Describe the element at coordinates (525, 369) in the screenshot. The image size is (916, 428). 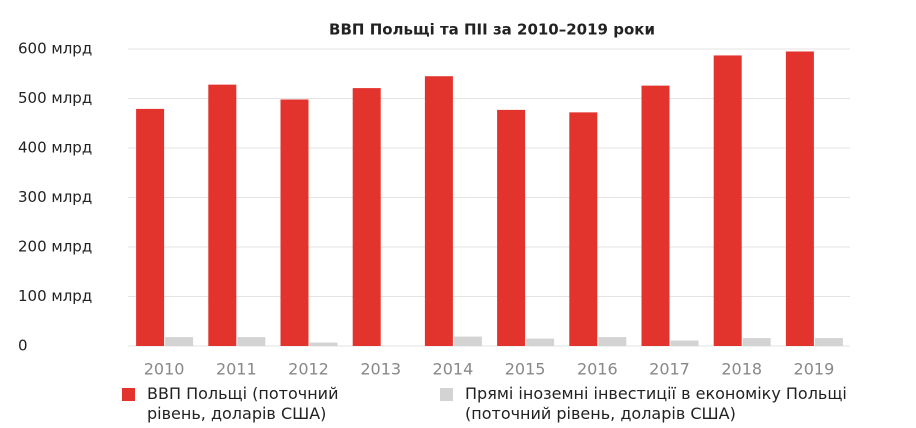
I see `x-tick-label: 2015` at that location.